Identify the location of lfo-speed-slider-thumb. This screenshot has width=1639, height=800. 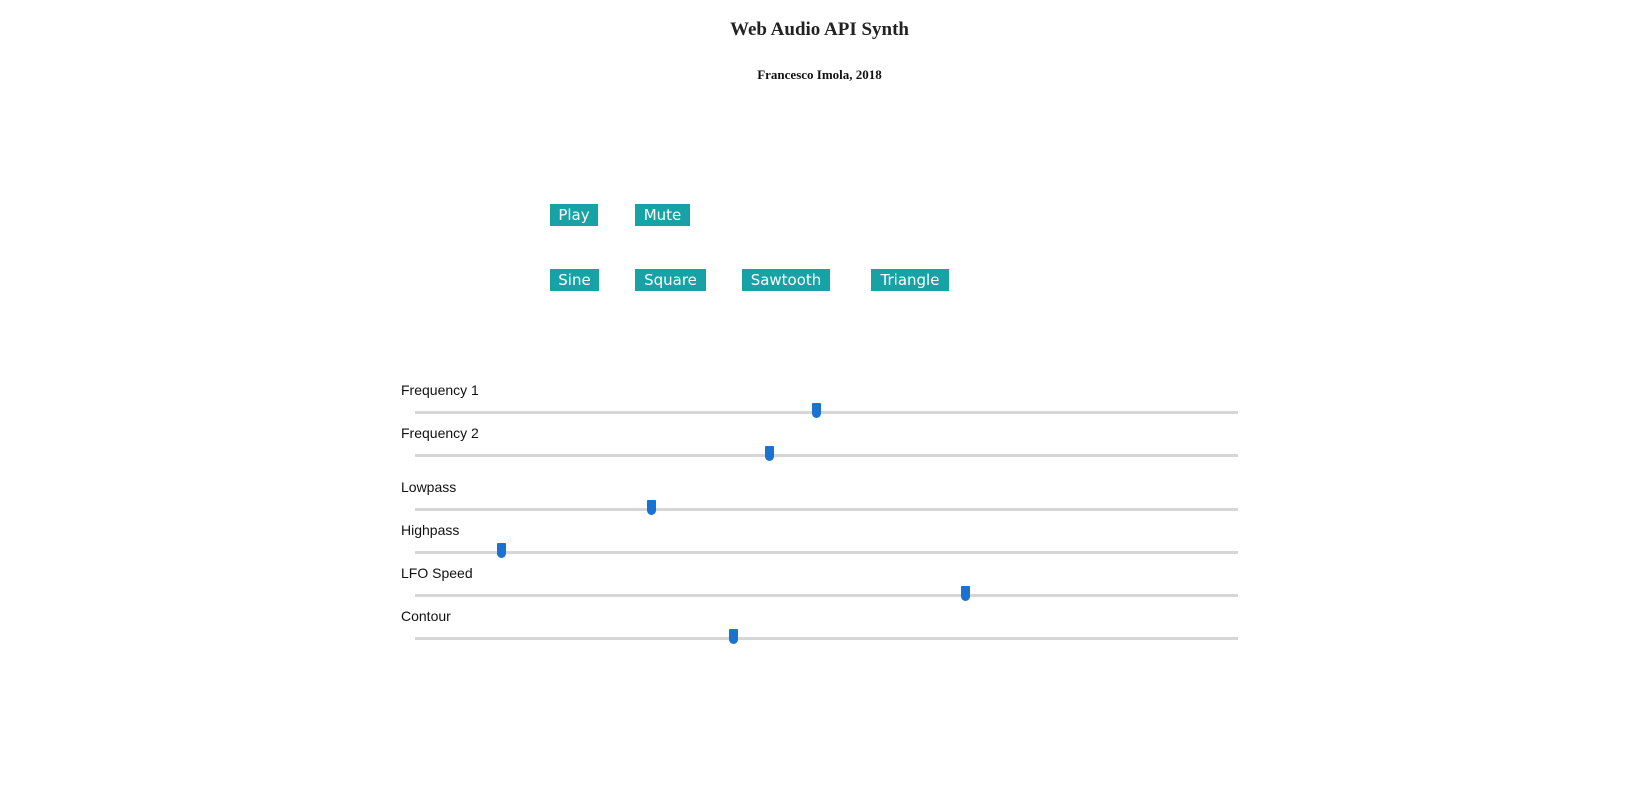
(965, 593).